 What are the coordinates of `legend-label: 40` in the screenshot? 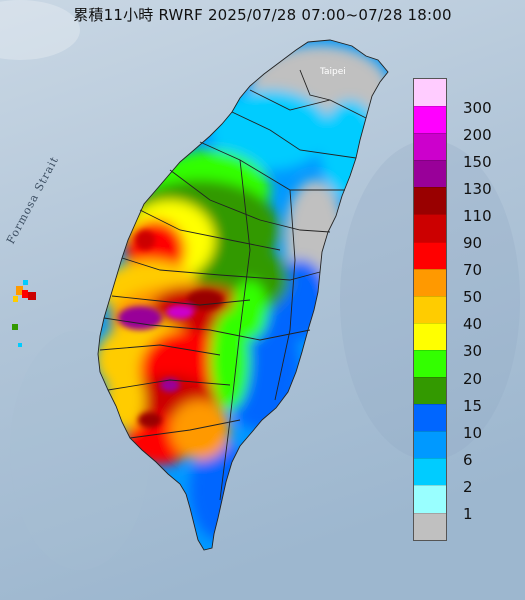 It's located at (473, 324).